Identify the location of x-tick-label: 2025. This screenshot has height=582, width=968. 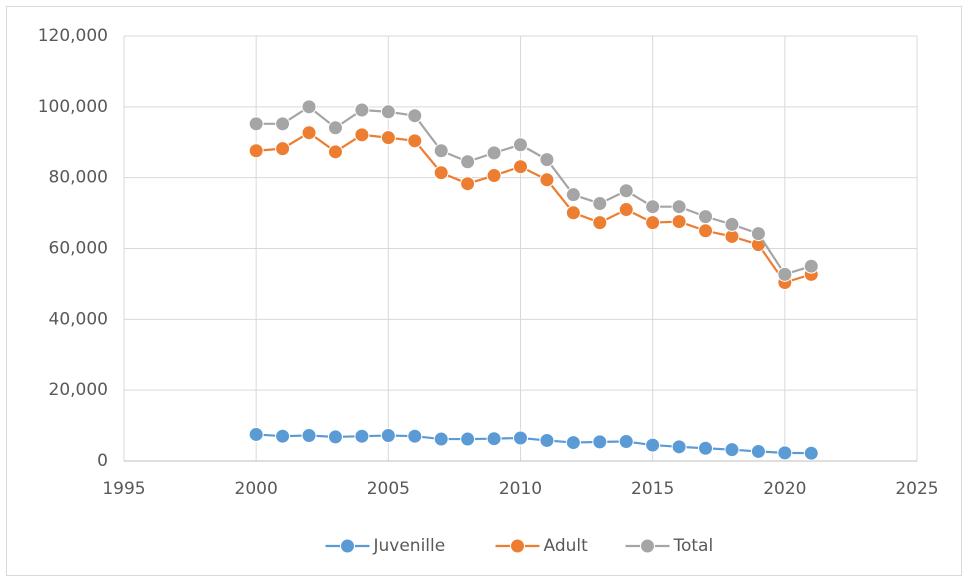
(916, 489).